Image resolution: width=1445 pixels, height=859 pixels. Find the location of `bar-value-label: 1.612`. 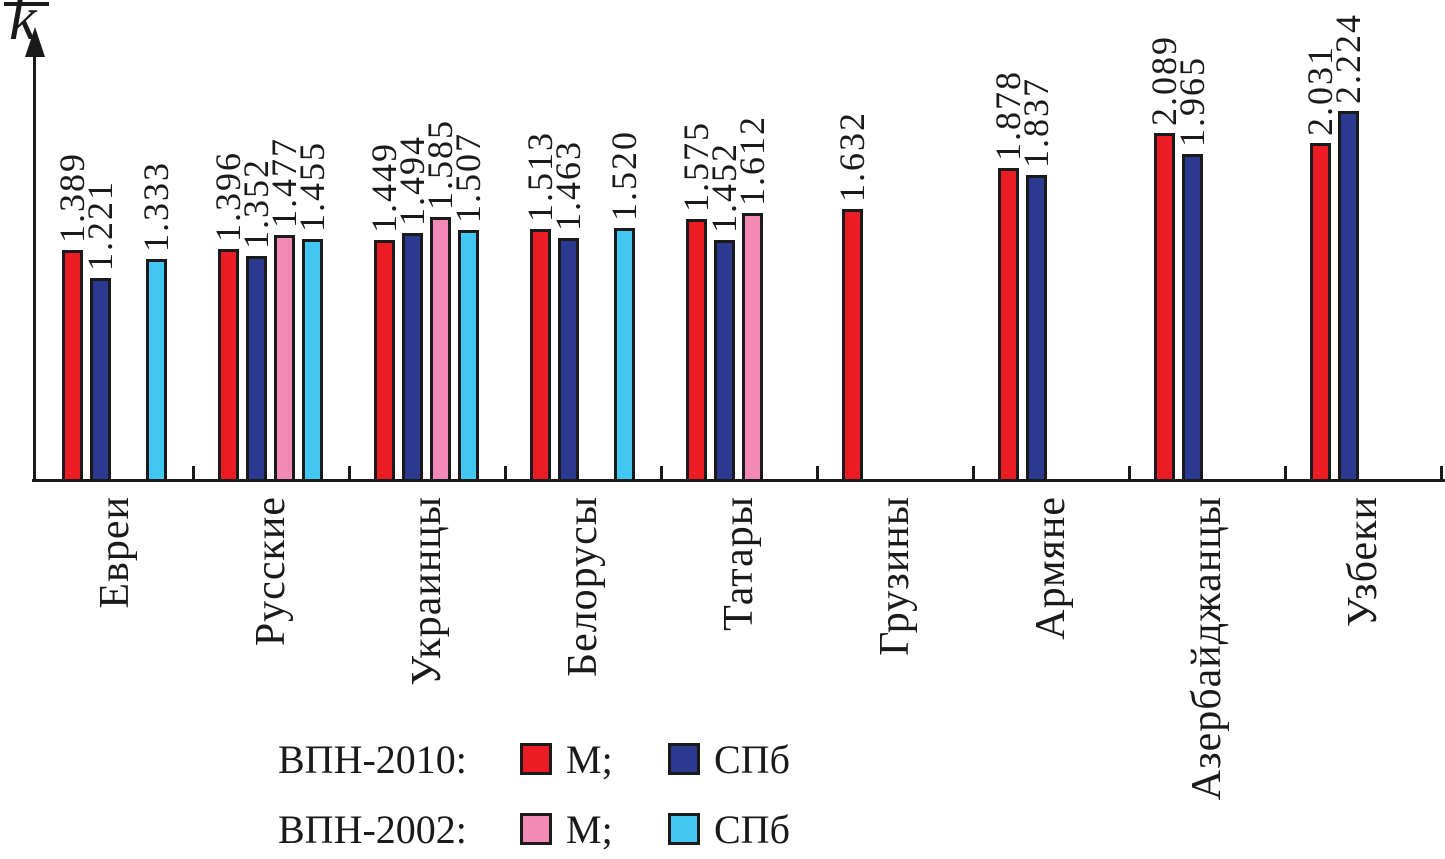

bar-value-label: 1.612 is located at coordinates (752, 160).